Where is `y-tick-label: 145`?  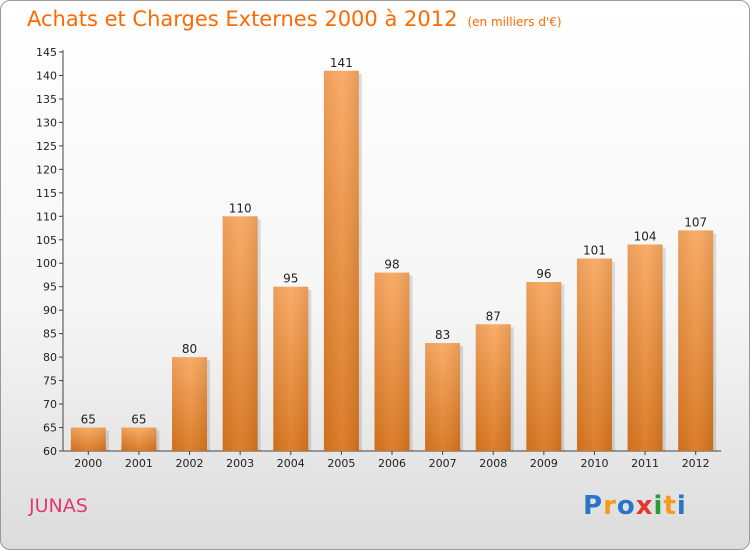 y-tick-label: 145 is located at coordinates (46, 52).